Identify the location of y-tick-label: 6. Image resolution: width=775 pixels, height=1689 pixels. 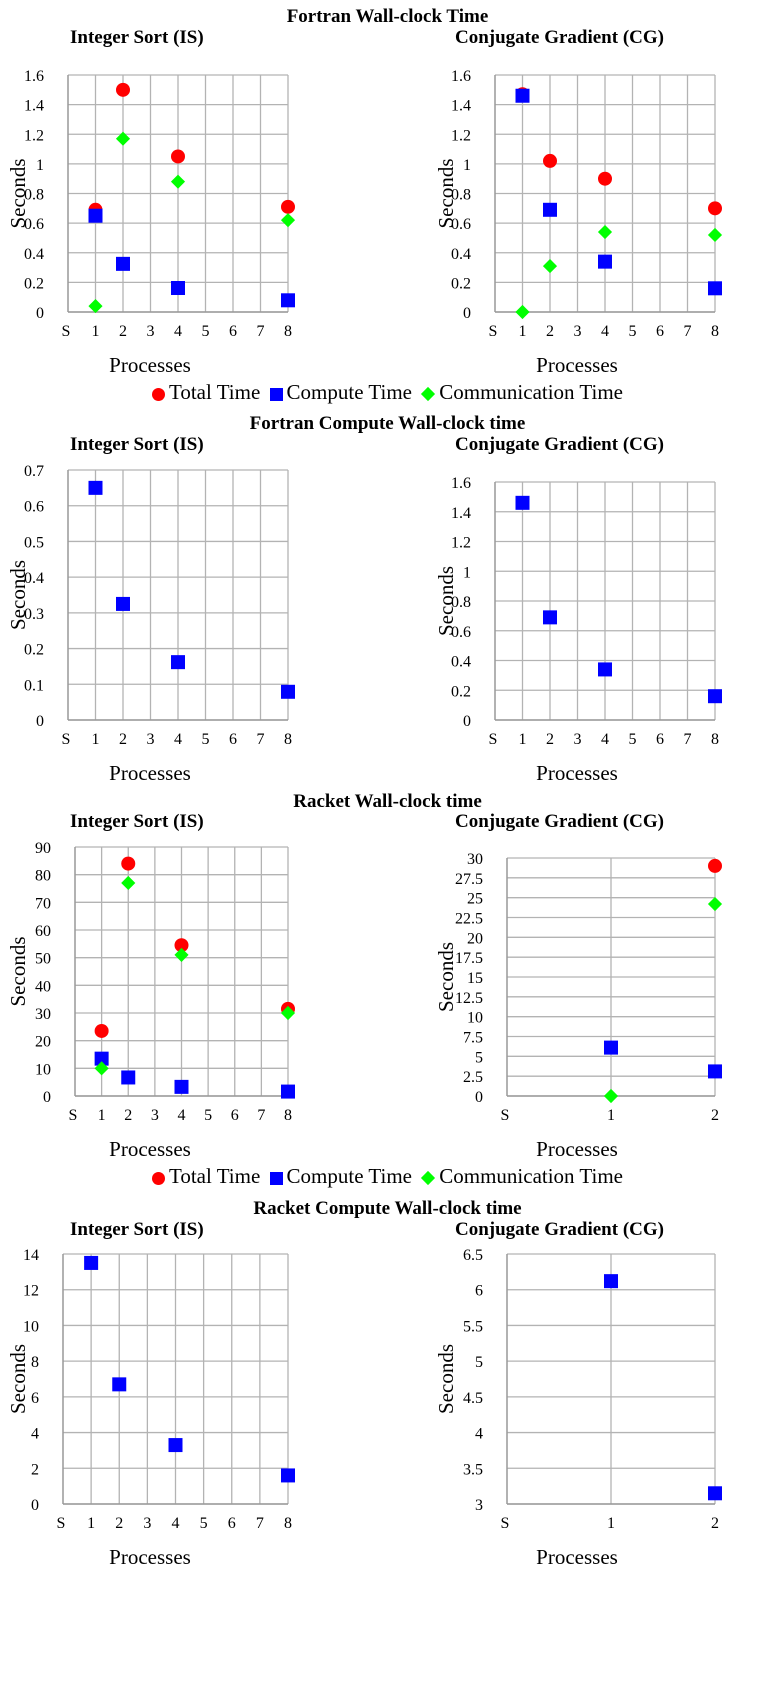
(35, 1398).